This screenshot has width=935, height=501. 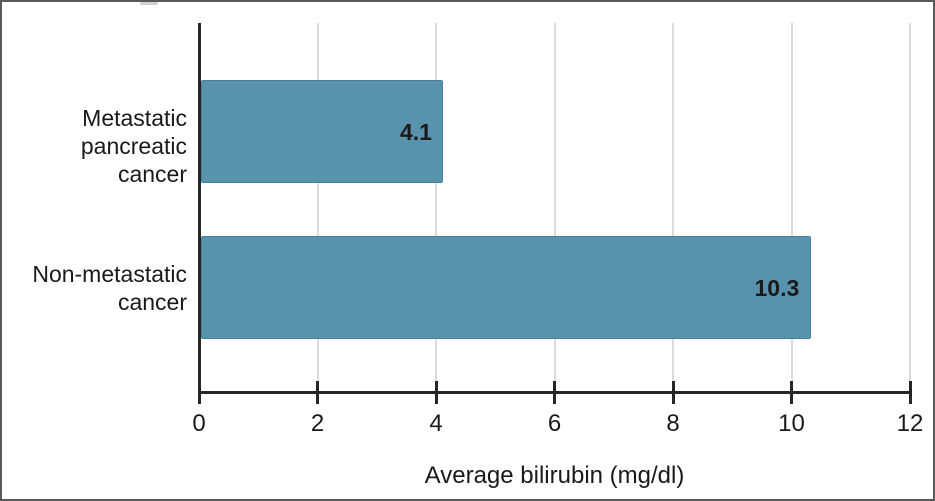 What do you see at coordinates (134, 117) in the screenshot?
I see `category-label-line: Metastatic` at bounding box center [134, 117].